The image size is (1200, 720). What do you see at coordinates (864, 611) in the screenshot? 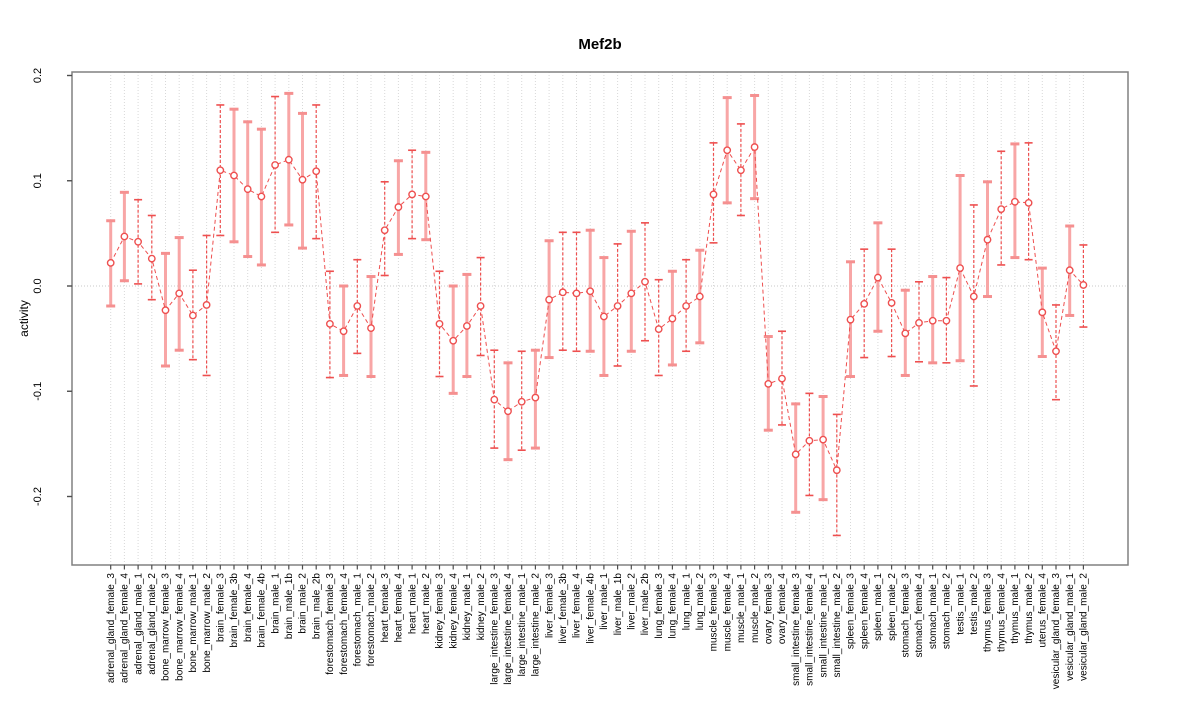
I see `x-axis-label: spleen_female_4` at bounding box center [864, 611].